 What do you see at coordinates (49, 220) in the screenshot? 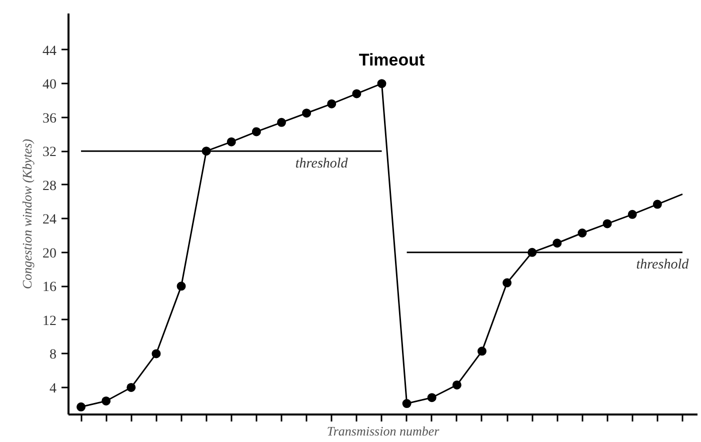
I see `y-tick-label: 24` at bounding box center [49, 220].